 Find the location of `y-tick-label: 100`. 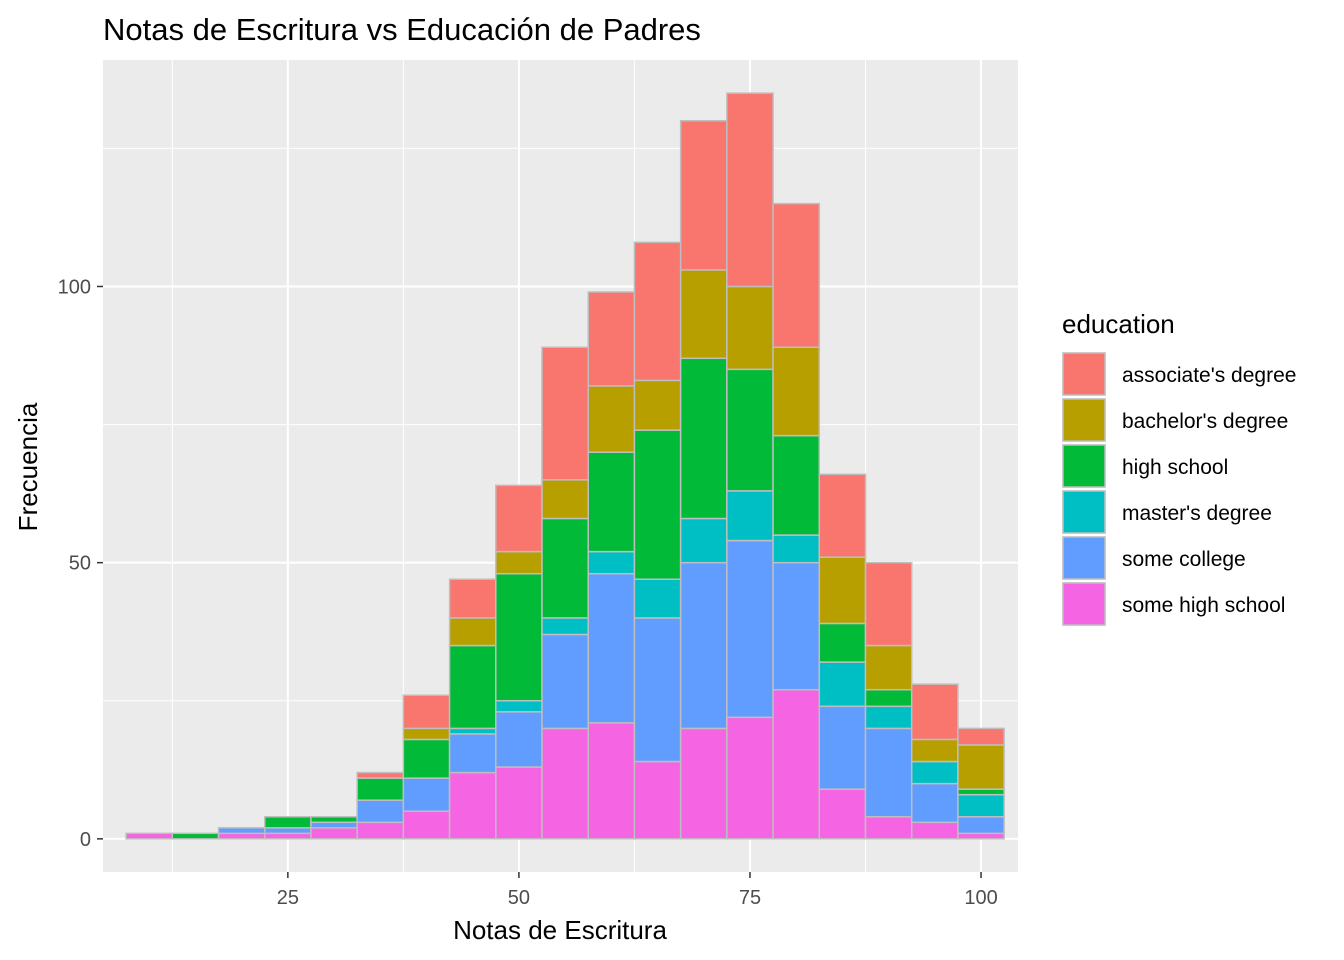

y-tick-label: 100 is located at coordinates (74, 287).